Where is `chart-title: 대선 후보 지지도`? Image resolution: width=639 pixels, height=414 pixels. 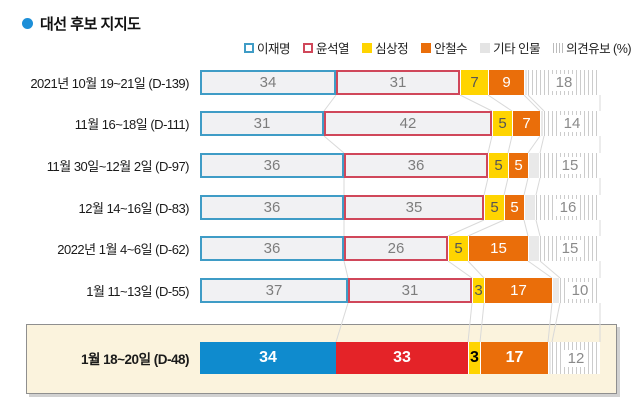
chart-title: 대선 후보 지지도 is located at coordinates (90, 24).